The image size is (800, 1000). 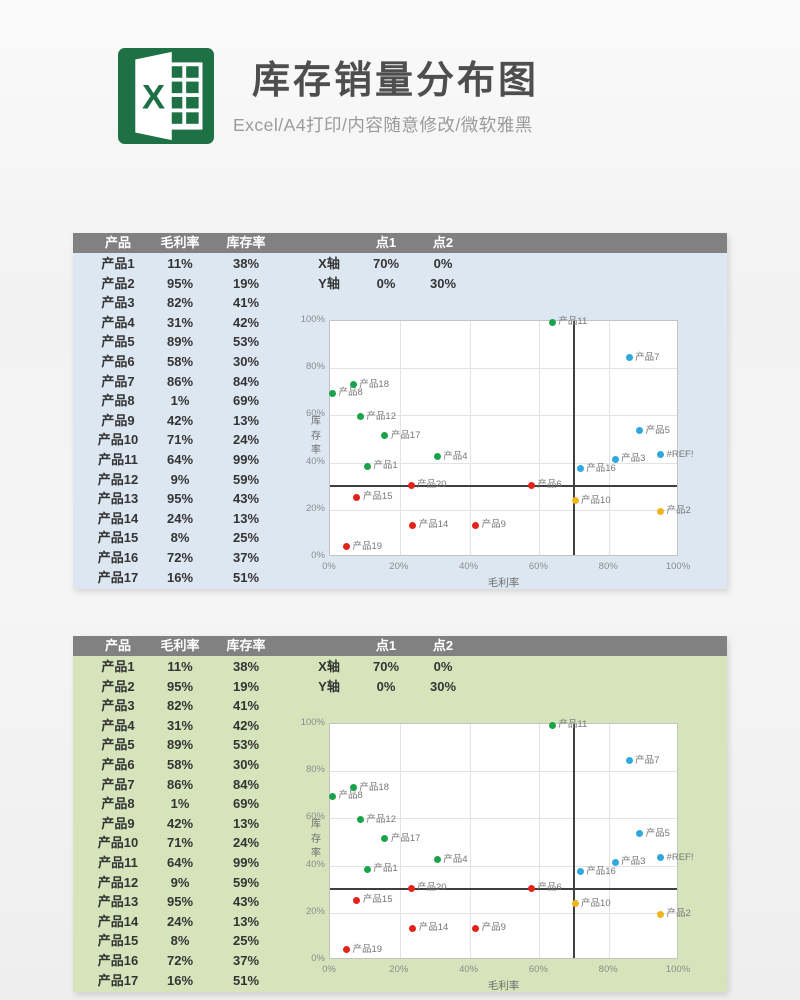 What do you see at coordinates (118, 283) in the screenshot?
I see `cell-product: 产品2` at bounding box center [118, 283].